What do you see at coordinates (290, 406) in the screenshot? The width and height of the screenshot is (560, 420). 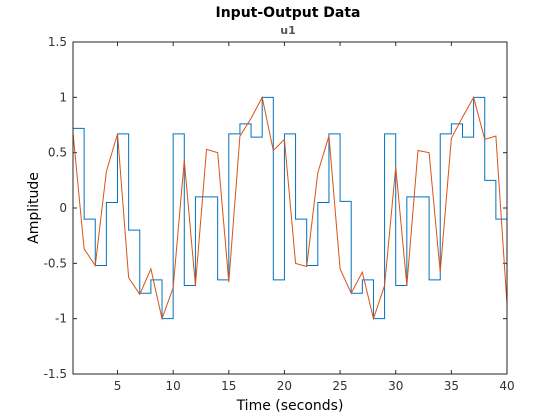 I see `x-axis-label: Time (seconds)` at bounding box center [290, 406].